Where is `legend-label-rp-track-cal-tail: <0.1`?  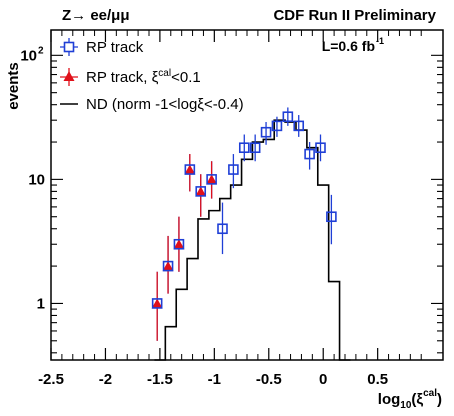 legend-label-rp-track-cal-tail: <0.1 is located at coordinates (186, 77).